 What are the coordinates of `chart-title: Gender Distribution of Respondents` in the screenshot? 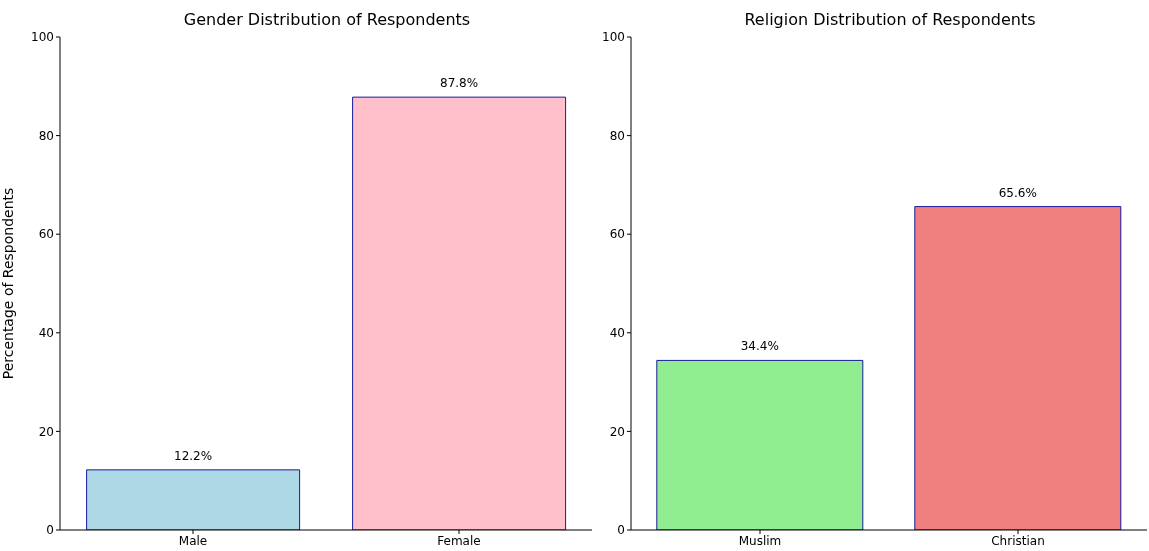 It's located at (327, 19).